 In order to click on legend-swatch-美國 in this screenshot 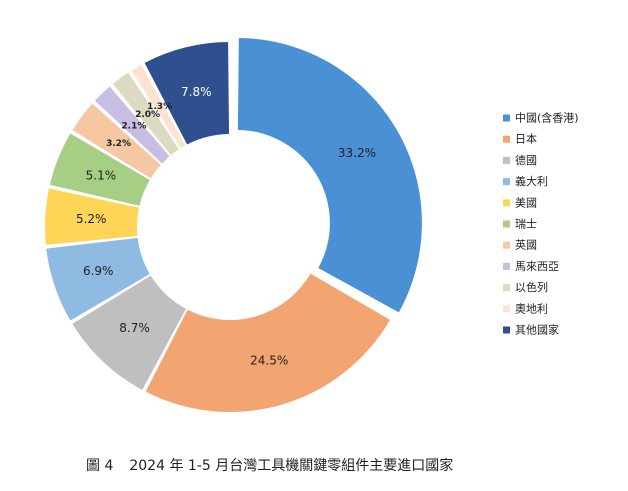, I will do `click(506, 203)`.